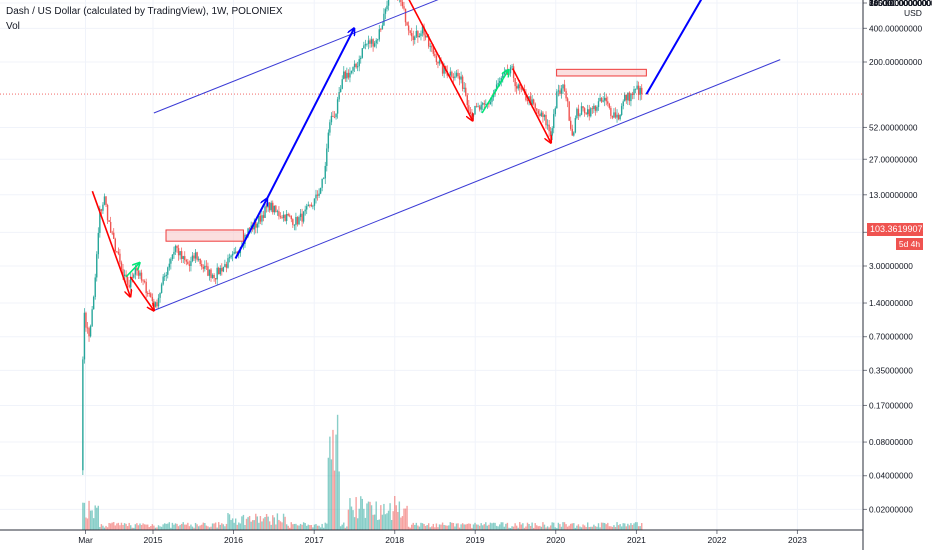 This screenshot has height=555, width=932. Describe the element at coordinates (531, 105) in the screenshot. I see `red-arrow-2019` at that location.